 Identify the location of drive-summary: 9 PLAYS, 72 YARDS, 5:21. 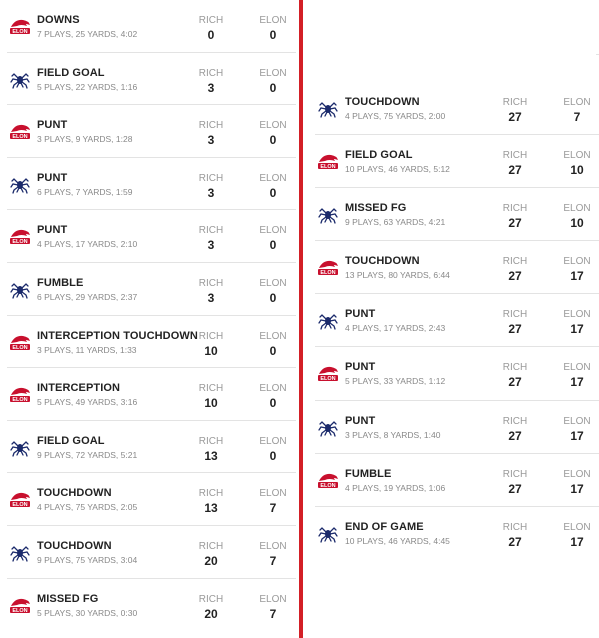
(87, 454).